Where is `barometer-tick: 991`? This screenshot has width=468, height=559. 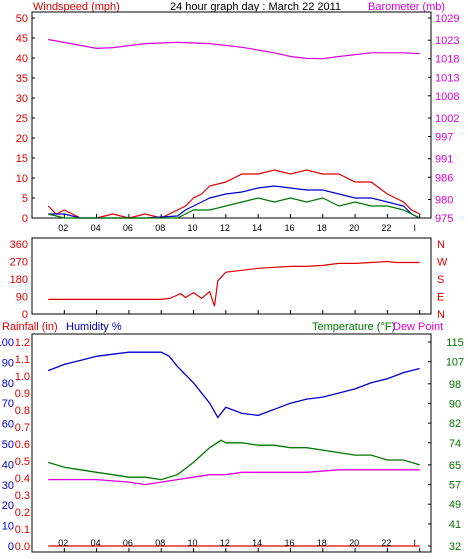
barometer-tick: 991 is located at coordinates (444, 160).